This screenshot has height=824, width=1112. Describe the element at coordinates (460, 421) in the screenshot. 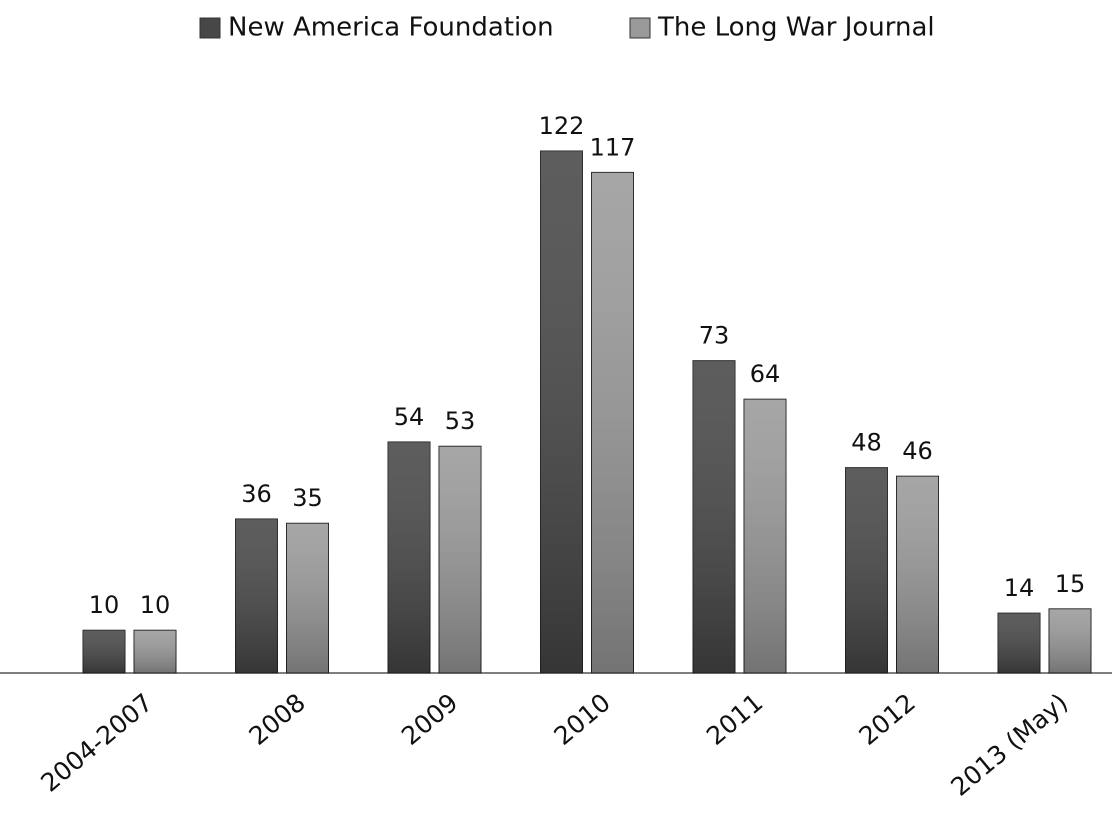

I see `data-label: 53` at that location.